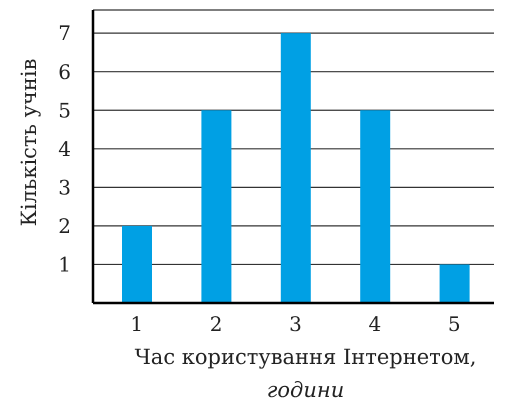 This screenshot has height=413, width=529. What do you see at coordinates (375, 324) in the screenshot?
I see `x-tick-label: 4` at bounding box center [375, 324].